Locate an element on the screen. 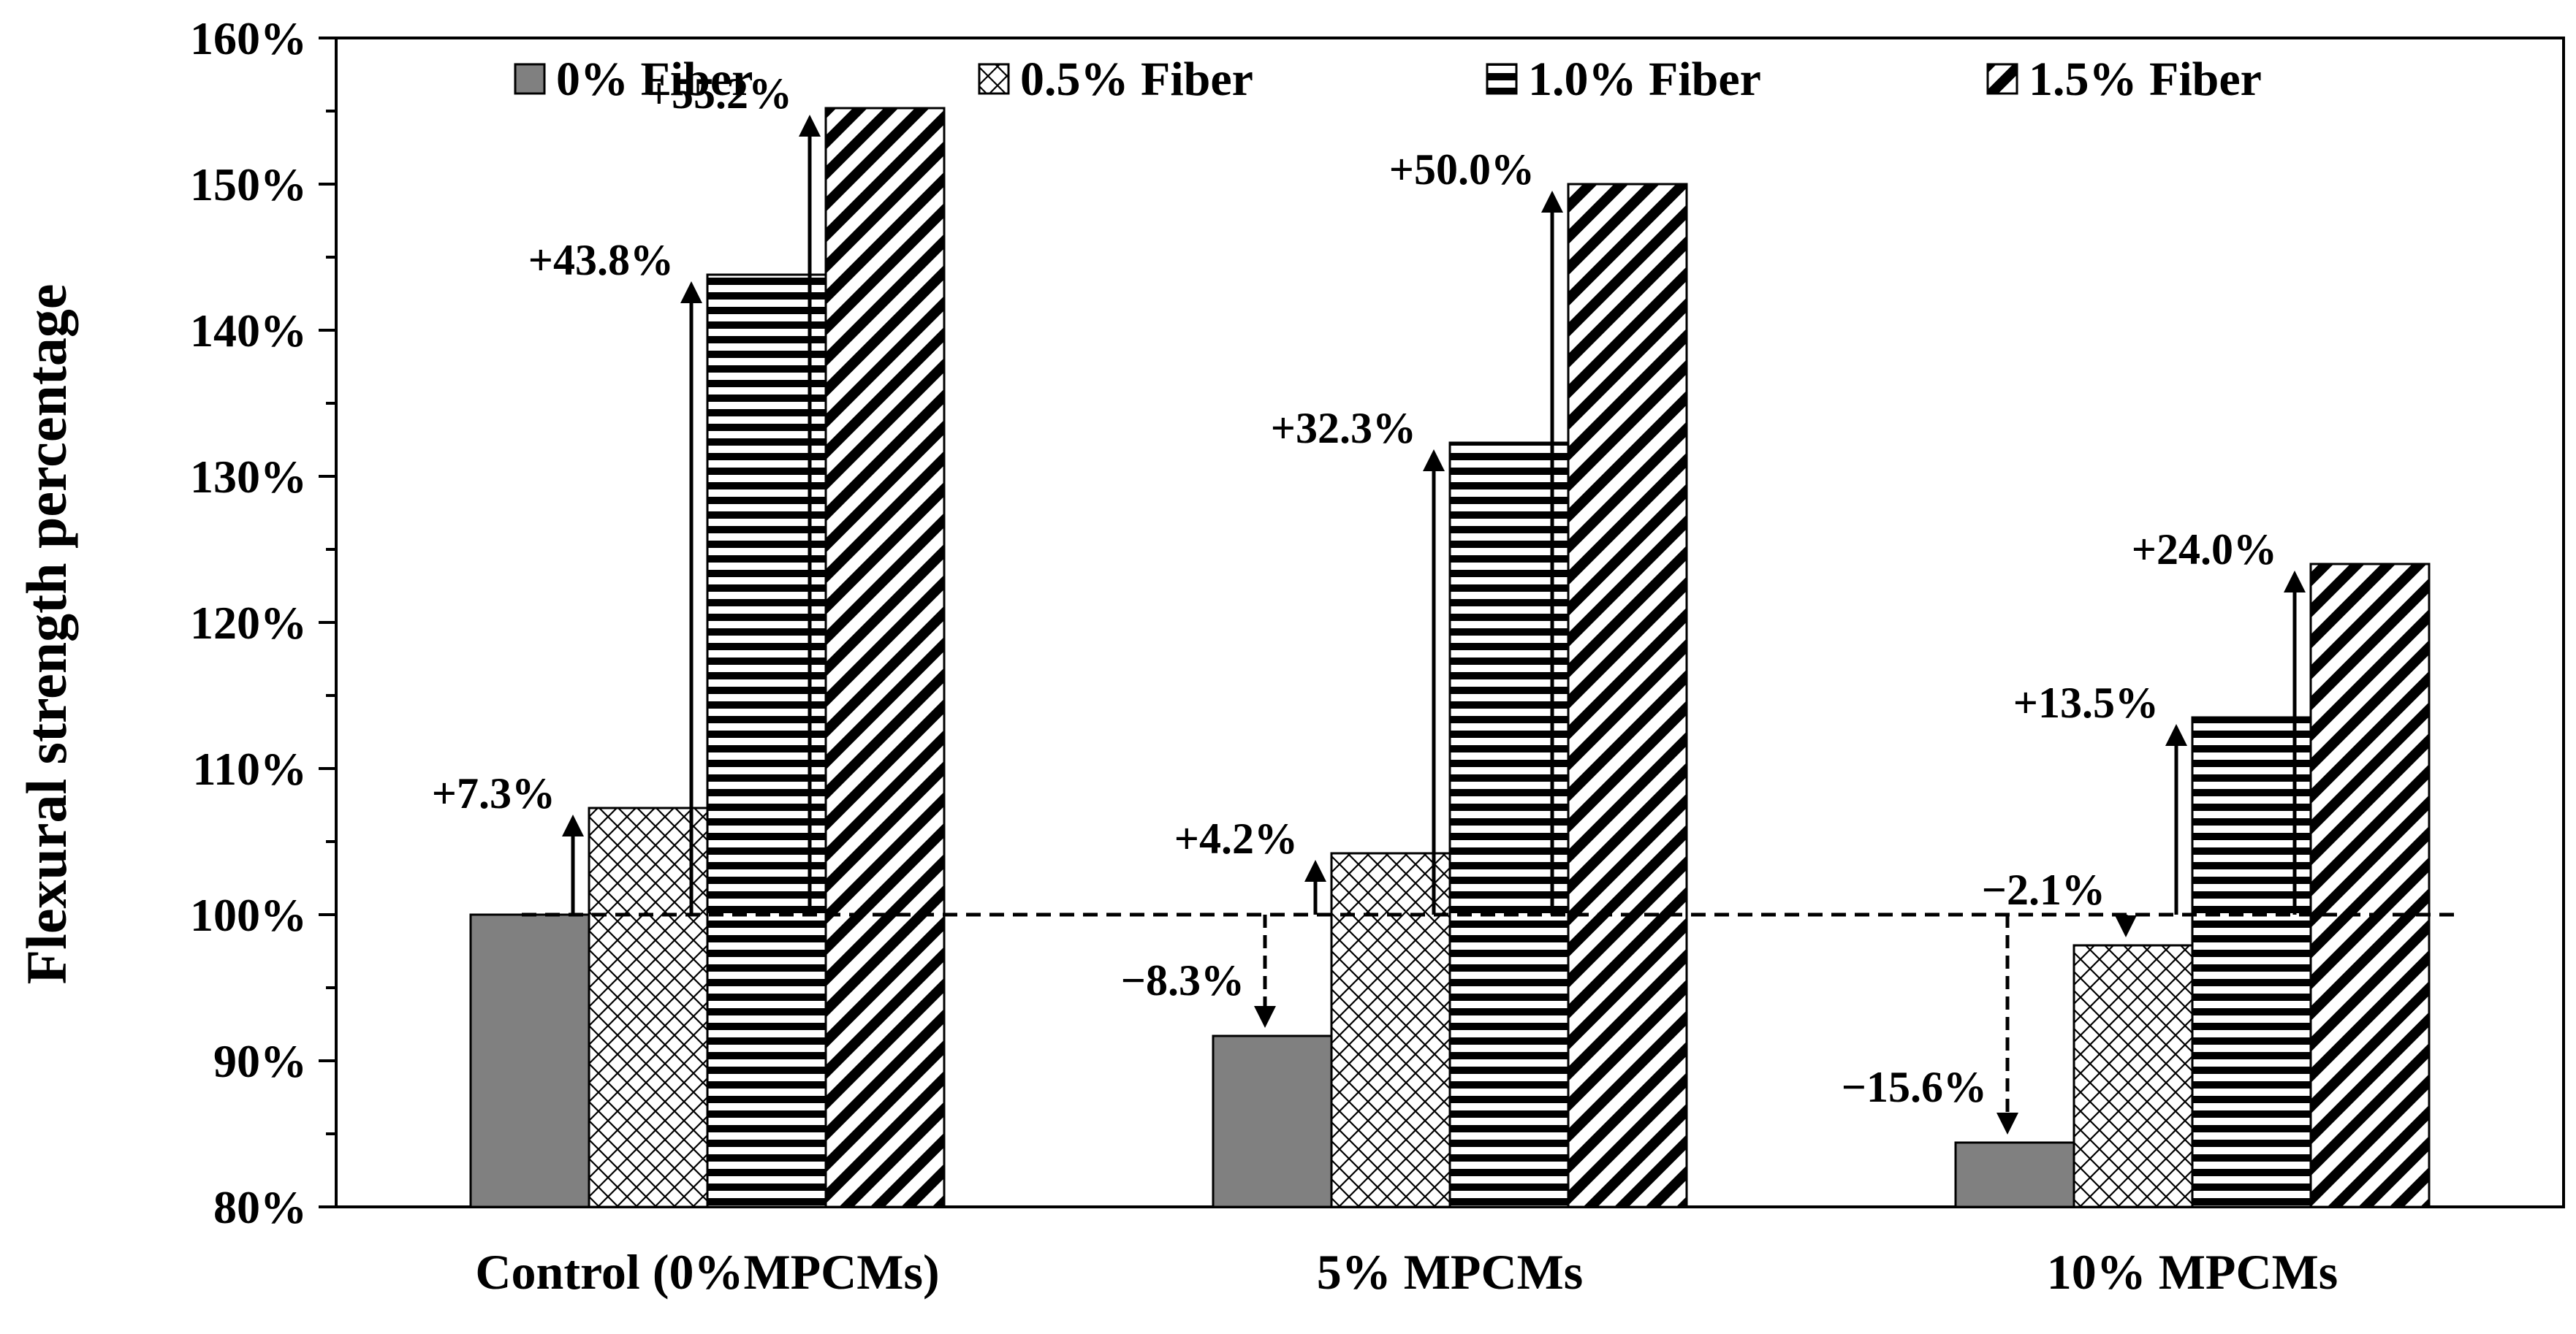  change-label: +13.5% is located at coordinates (2086, 703).